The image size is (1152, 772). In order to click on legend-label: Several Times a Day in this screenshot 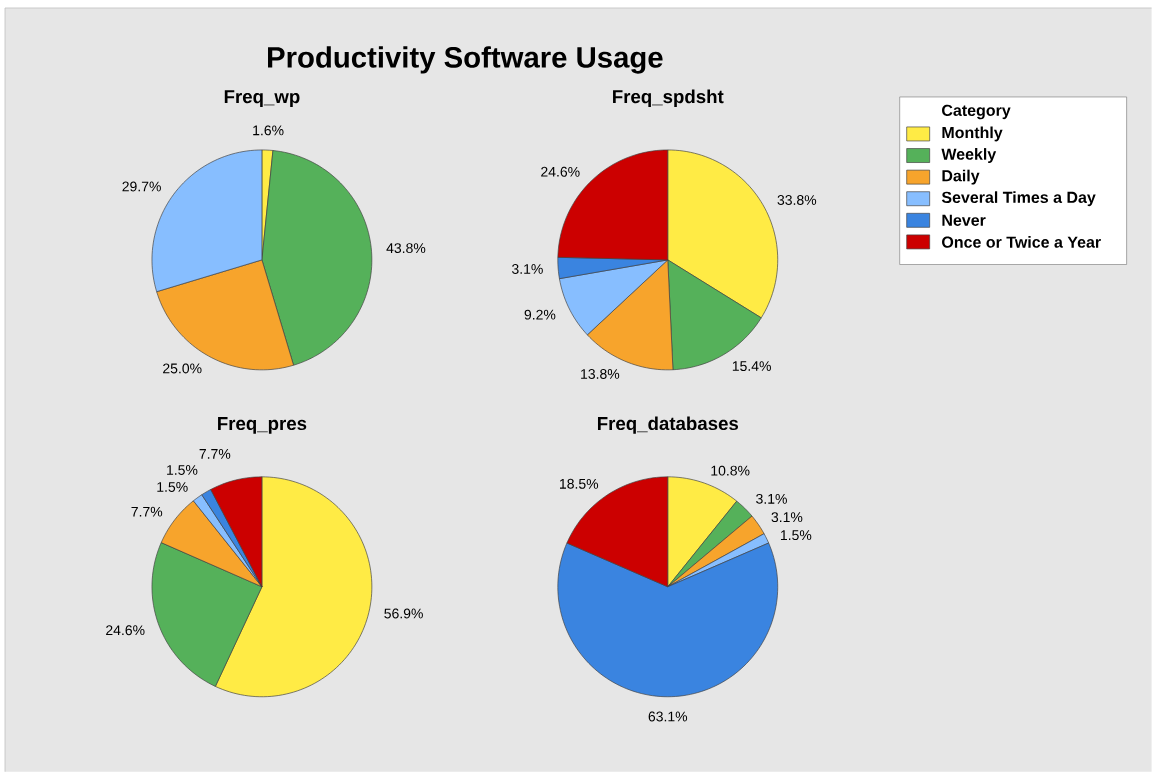, I will do `click(1018, 199)`.